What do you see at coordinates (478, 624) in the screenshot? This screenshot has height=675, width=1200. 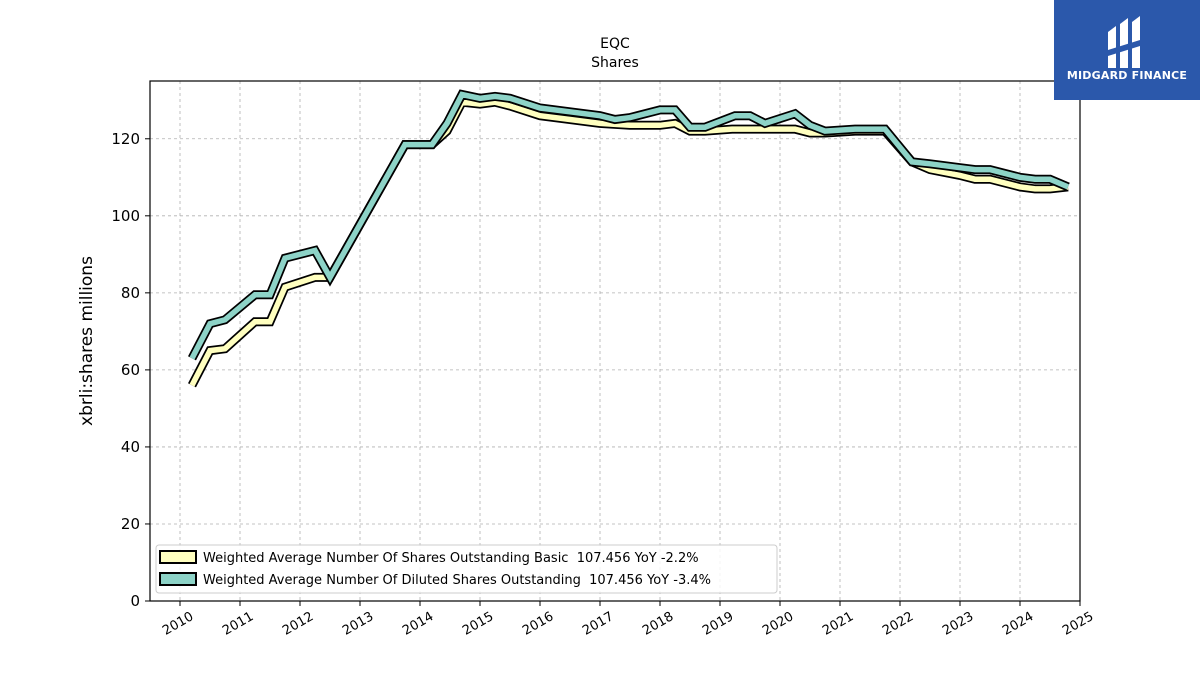 I see `x-tick-label: 2015` at bounding box center [478, 624].